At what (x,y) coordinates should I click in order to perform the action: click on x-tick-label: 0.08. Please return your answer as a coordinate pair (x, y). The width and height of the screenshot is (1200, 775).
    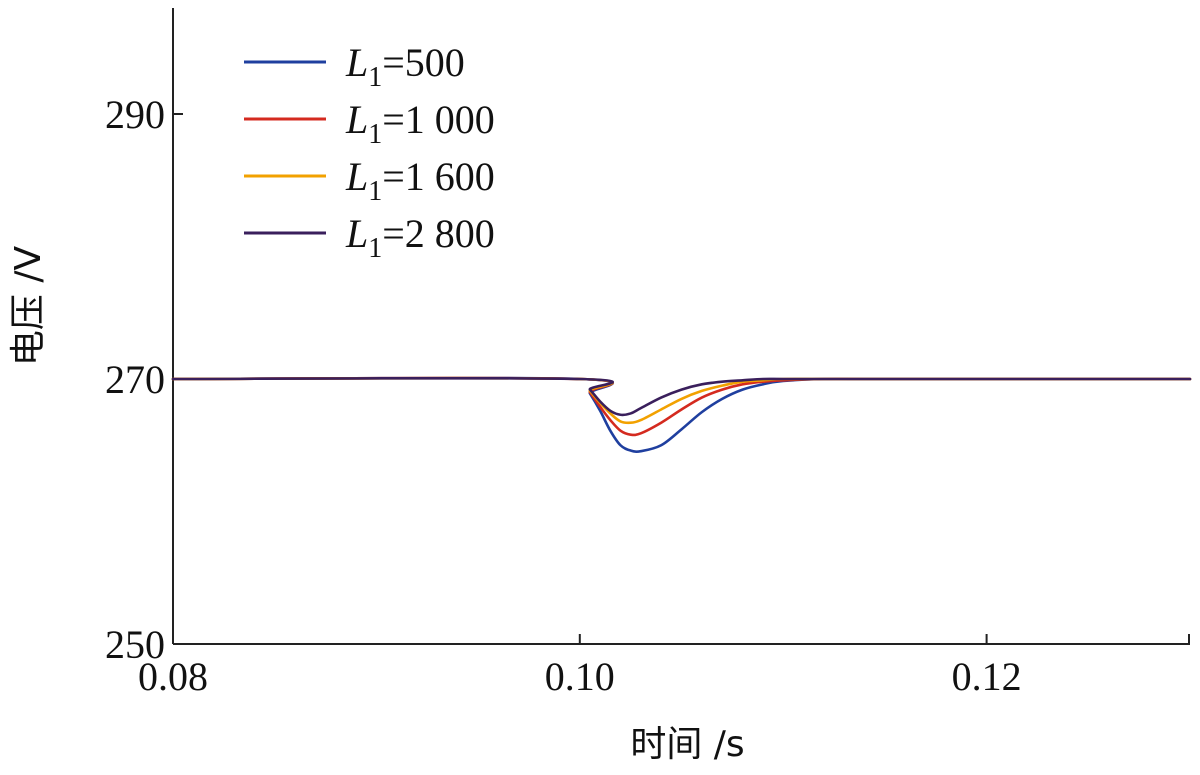
    Looking at the image, I should click on (173, 676).